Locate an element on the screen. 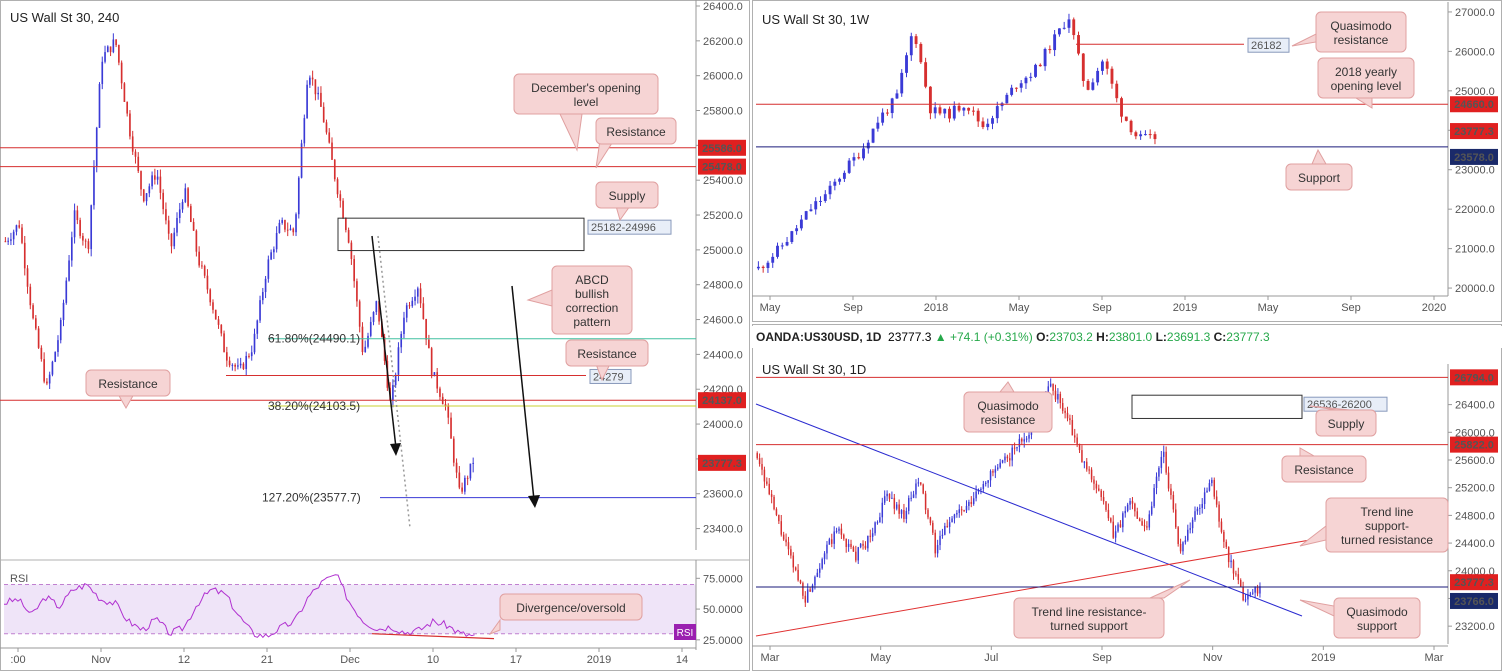 This screenshot has width=1502, height=671. h4-abcd-dotted-line is located at coordinates (394, 382).